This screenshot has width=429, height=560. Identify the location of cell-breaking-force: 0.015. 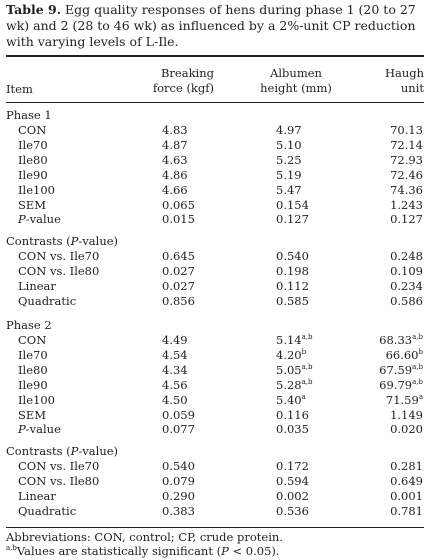
(178, 219).